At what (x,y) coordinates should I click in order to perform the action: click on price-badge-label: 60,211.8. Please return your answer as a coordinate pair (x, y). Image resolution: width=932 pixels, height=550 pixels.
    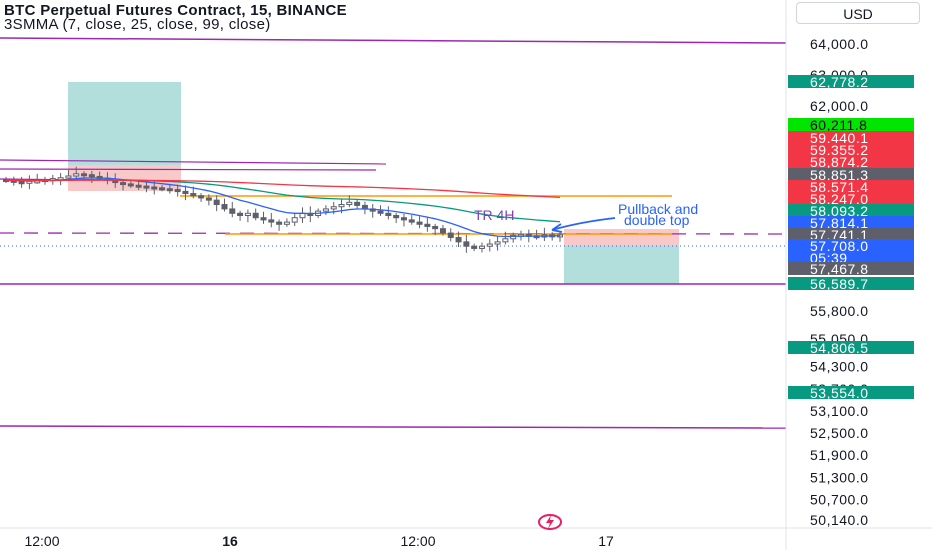
    Looking at the image, I should click on (838, 125).